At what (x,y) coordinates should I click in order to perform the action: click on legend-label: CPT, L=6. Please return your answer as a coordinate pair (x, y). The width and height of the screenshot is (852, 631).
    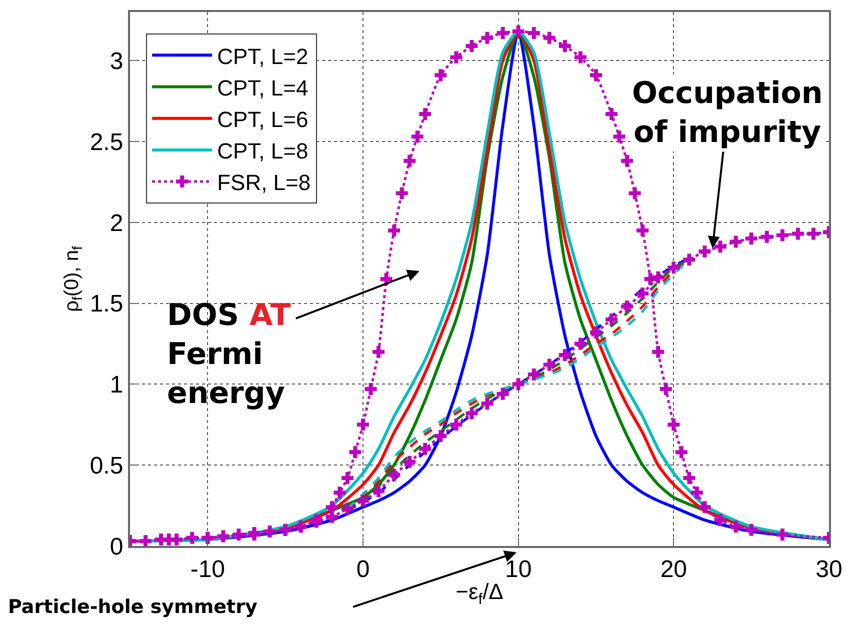
    Looking at the image, I should click on (262, 119).